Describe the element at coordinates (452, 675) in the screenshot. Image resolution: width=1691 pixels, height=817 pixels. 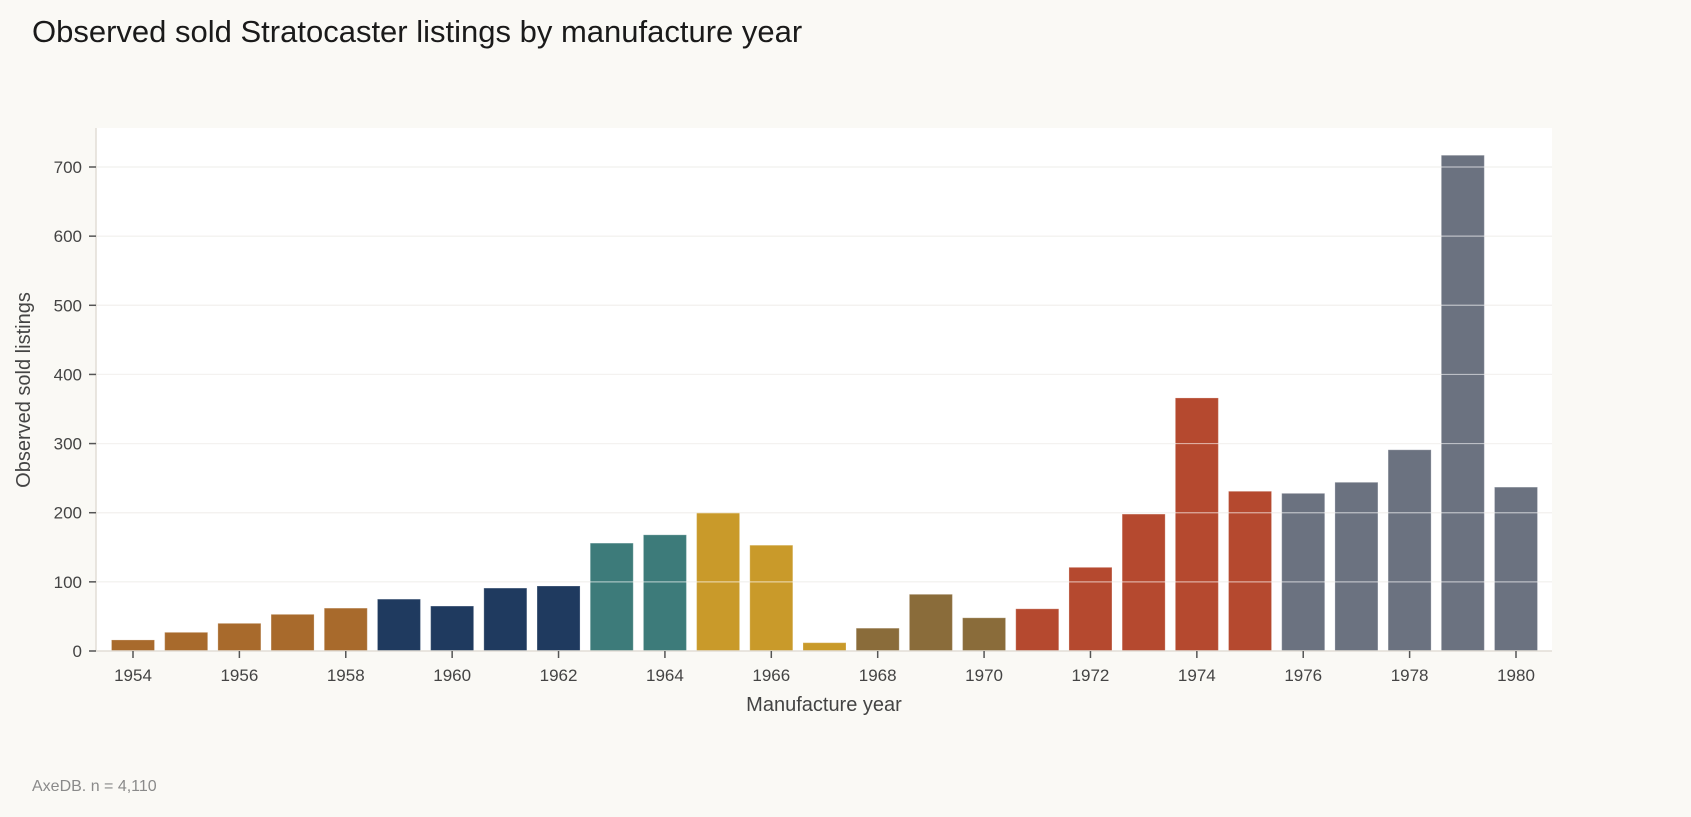
I see `x-tick-label: 1960` at that location.